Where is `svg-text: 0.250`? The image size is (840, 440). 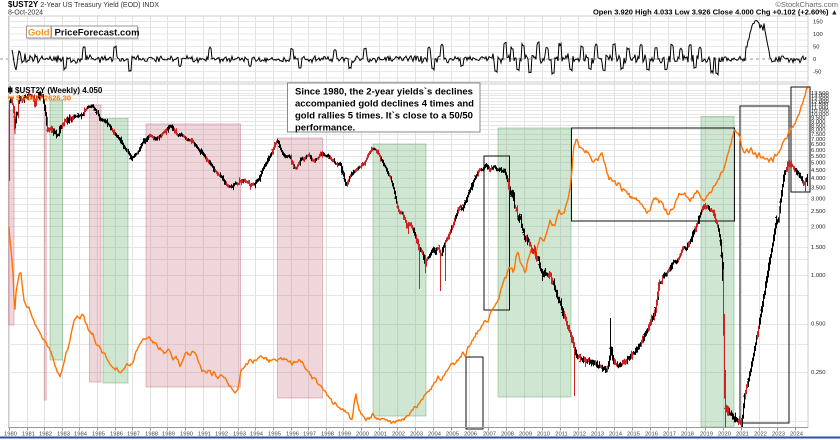
svg-text: 0.250 is located at coordinates (818, 373).